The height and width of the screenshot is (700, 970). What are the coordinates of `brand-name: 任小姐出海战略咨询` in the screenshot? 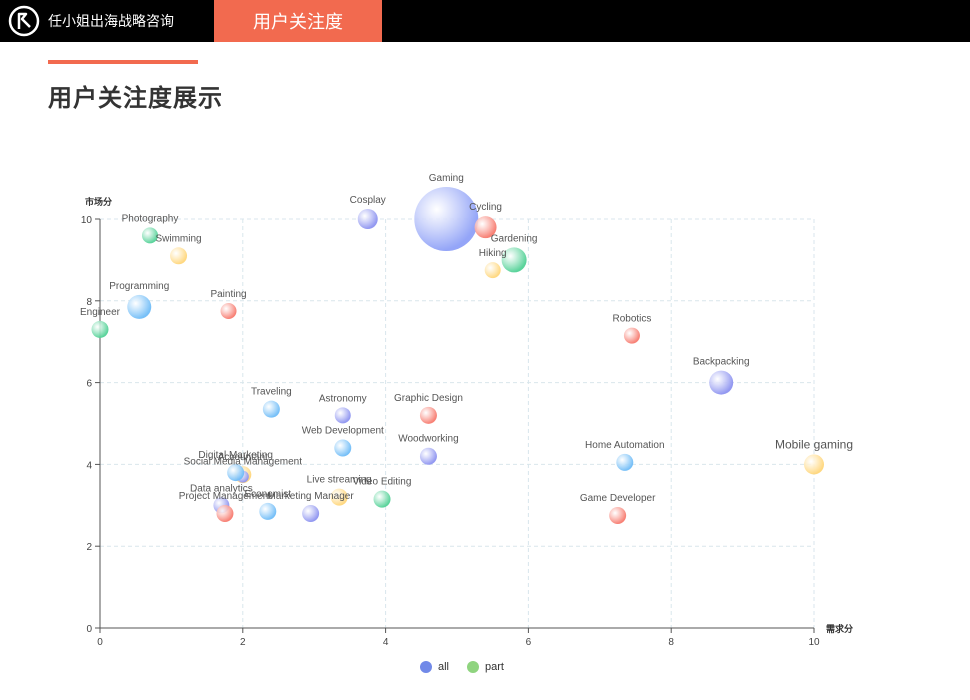 It's located at (111, 21).